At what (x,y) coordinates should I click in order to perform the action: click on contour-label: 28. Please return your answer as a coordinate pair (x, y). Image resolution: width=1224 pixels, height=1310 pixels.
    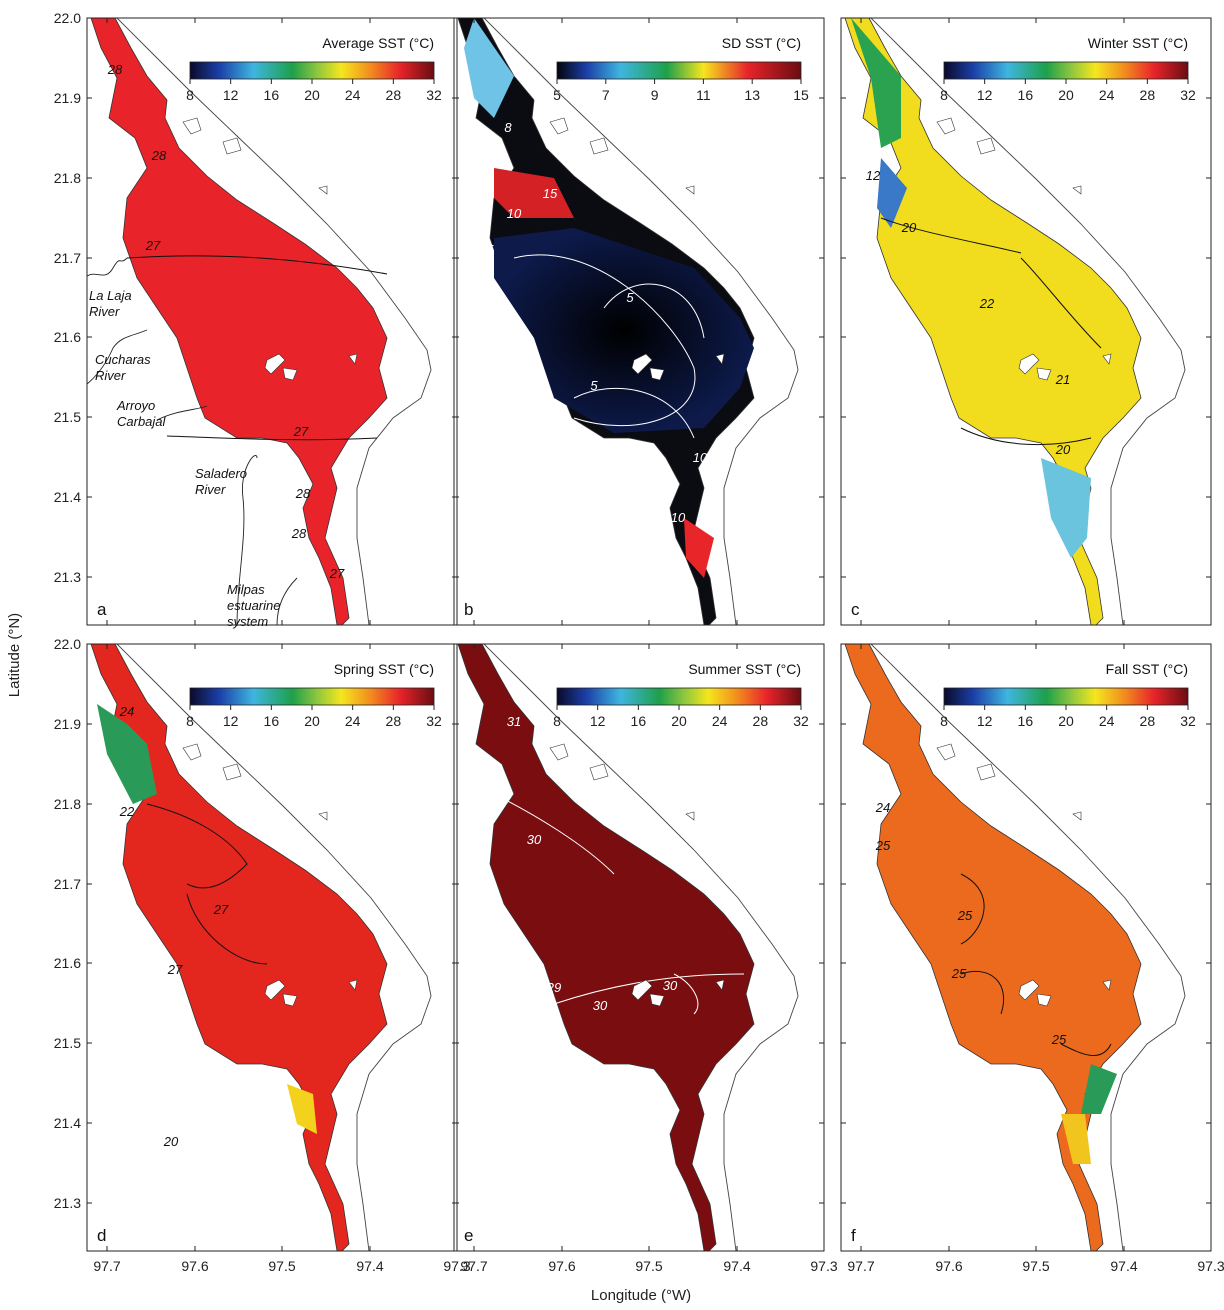
    Looking at the image, I should click on (299, 533).